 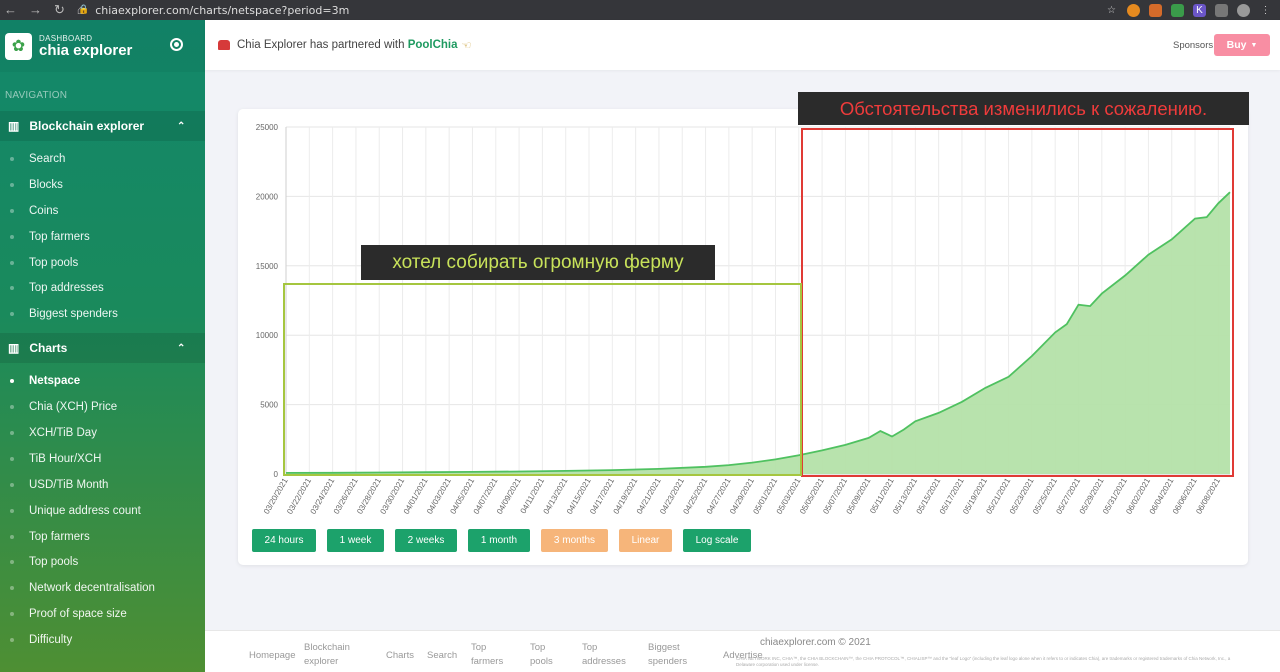 What do you see at coordinates (176, 44) in the screenshot?
I see `sidebar-toggle-icon` at bounding box center [176, 44].